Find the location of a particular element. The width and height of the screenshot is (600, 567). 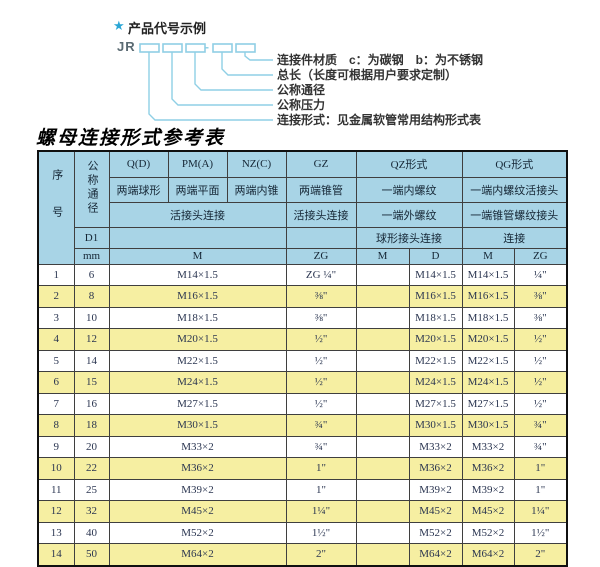

cell-qz-d: M52×2 is located at coordinates (435, 532).